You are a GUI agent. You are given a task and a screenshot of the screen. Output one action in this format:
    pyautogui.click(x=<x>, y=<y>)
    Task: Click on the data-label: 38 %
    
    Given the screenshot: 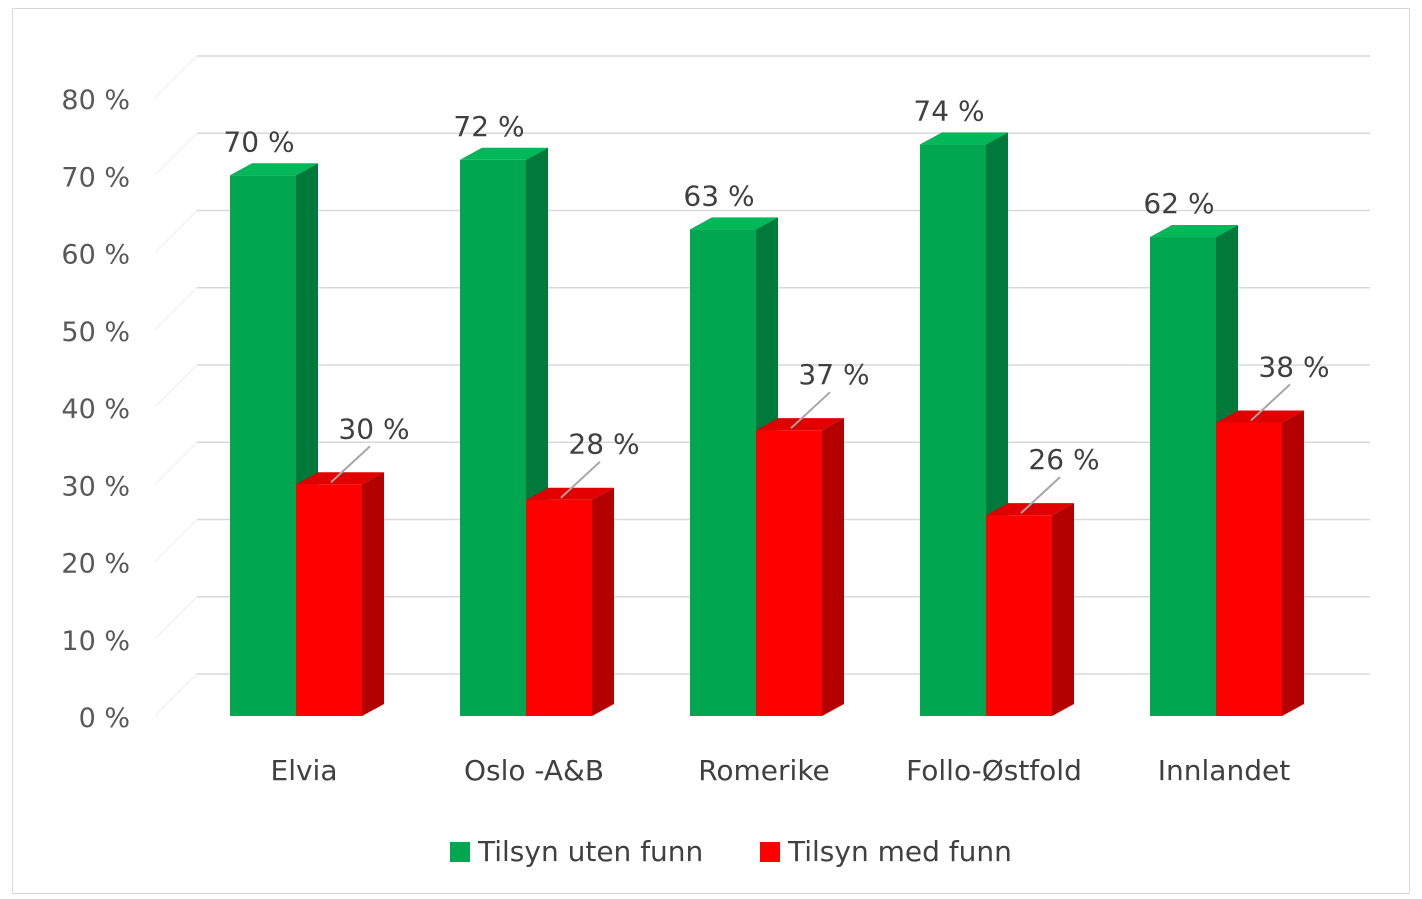 What is the action you would take?
    pyautogui.click(x=1293, y=366)
    